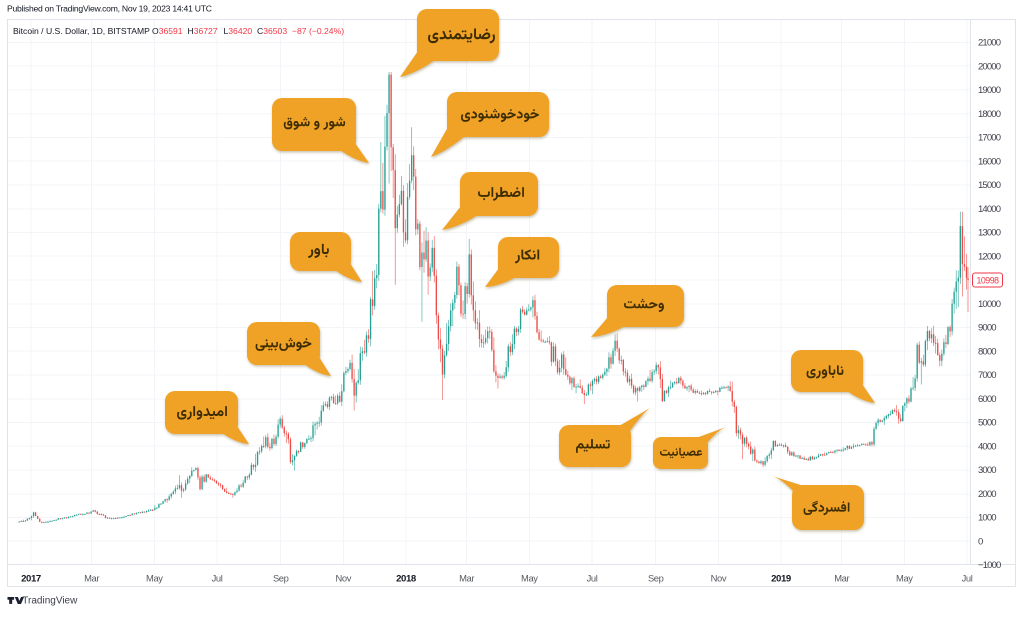 Image resolution: width=1024 pixels, height=618 pixels. I want to click on svg-text: 0, so click(980, 542).